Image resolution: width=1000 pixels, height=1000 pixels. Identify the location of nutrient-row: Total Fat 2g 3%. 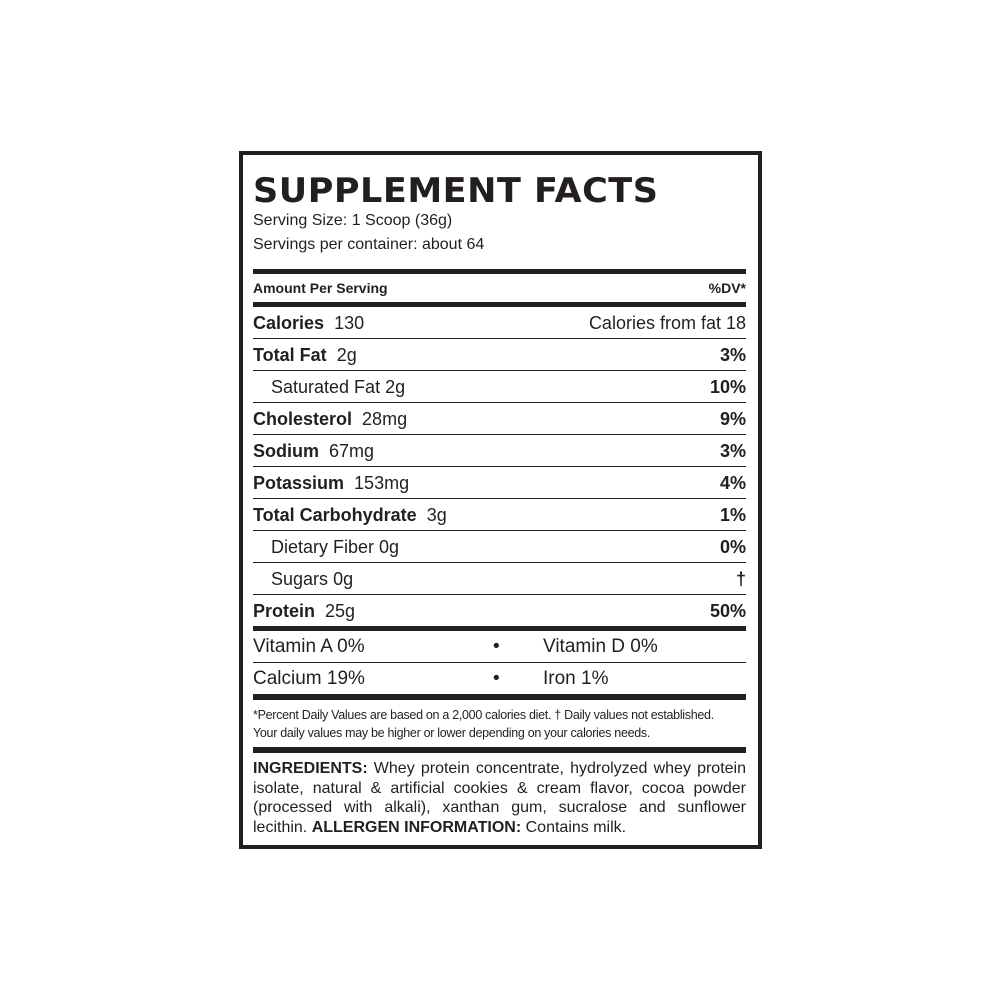
(499, 355).